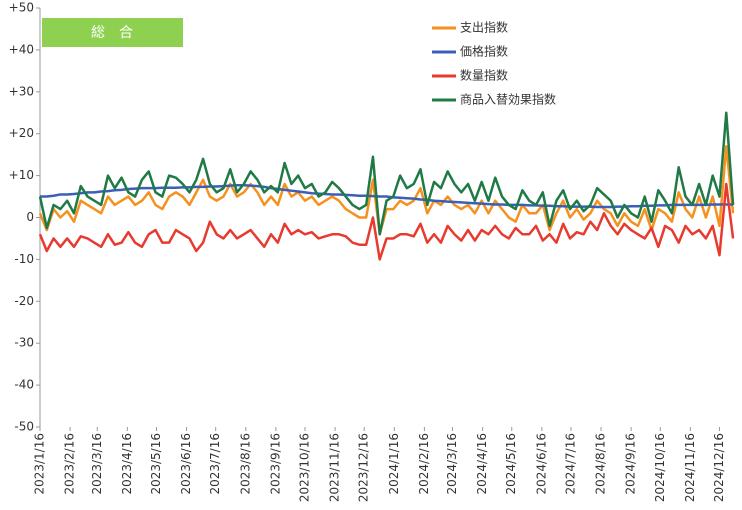 Image resolution: width=742 pixels, height=510 pixels. Describe the element at coordinates (424, 464) in the screenshot. I see `x-tick-label: 2024/2/16` at that location.